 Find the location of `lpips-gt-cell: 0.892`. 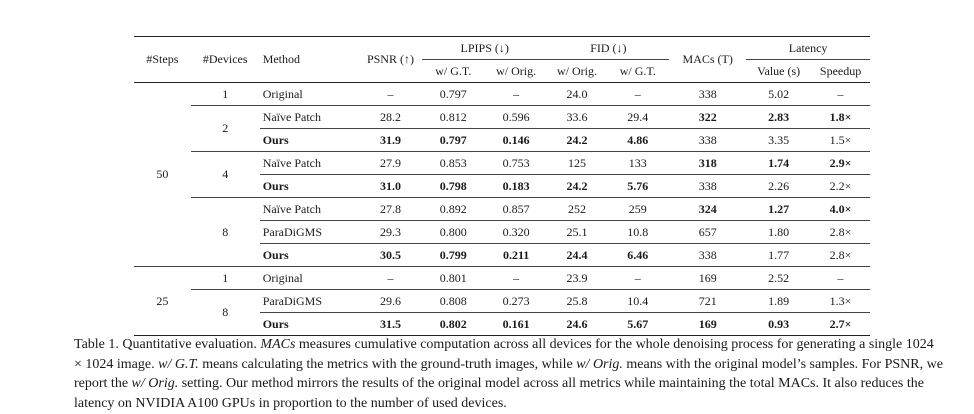

lpips-gt-cell: 0.892 is located at coordinates (453, 208).